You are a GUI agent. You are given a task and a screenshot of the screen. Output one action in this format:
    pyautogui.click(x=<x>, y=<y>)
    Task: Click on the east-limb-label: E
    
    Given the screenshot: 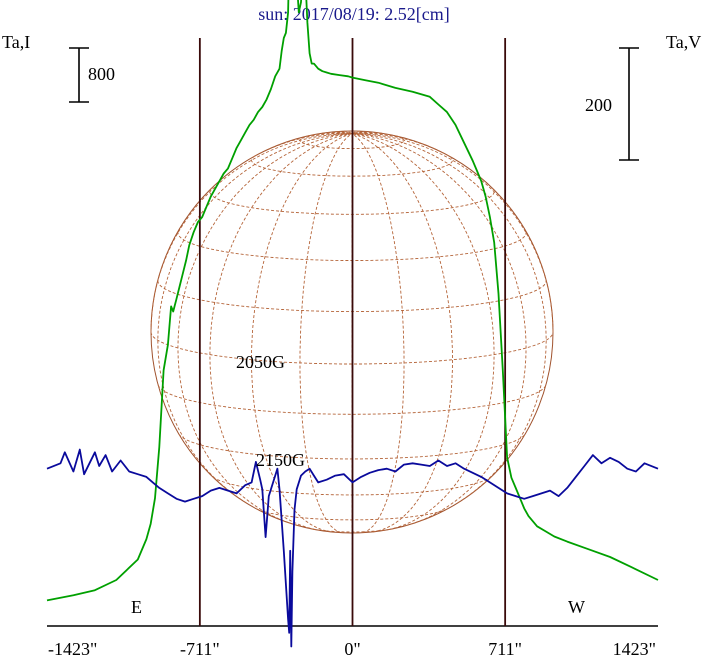 What is the action you would take?
    pyautogui.click(x=136, y=607)
    